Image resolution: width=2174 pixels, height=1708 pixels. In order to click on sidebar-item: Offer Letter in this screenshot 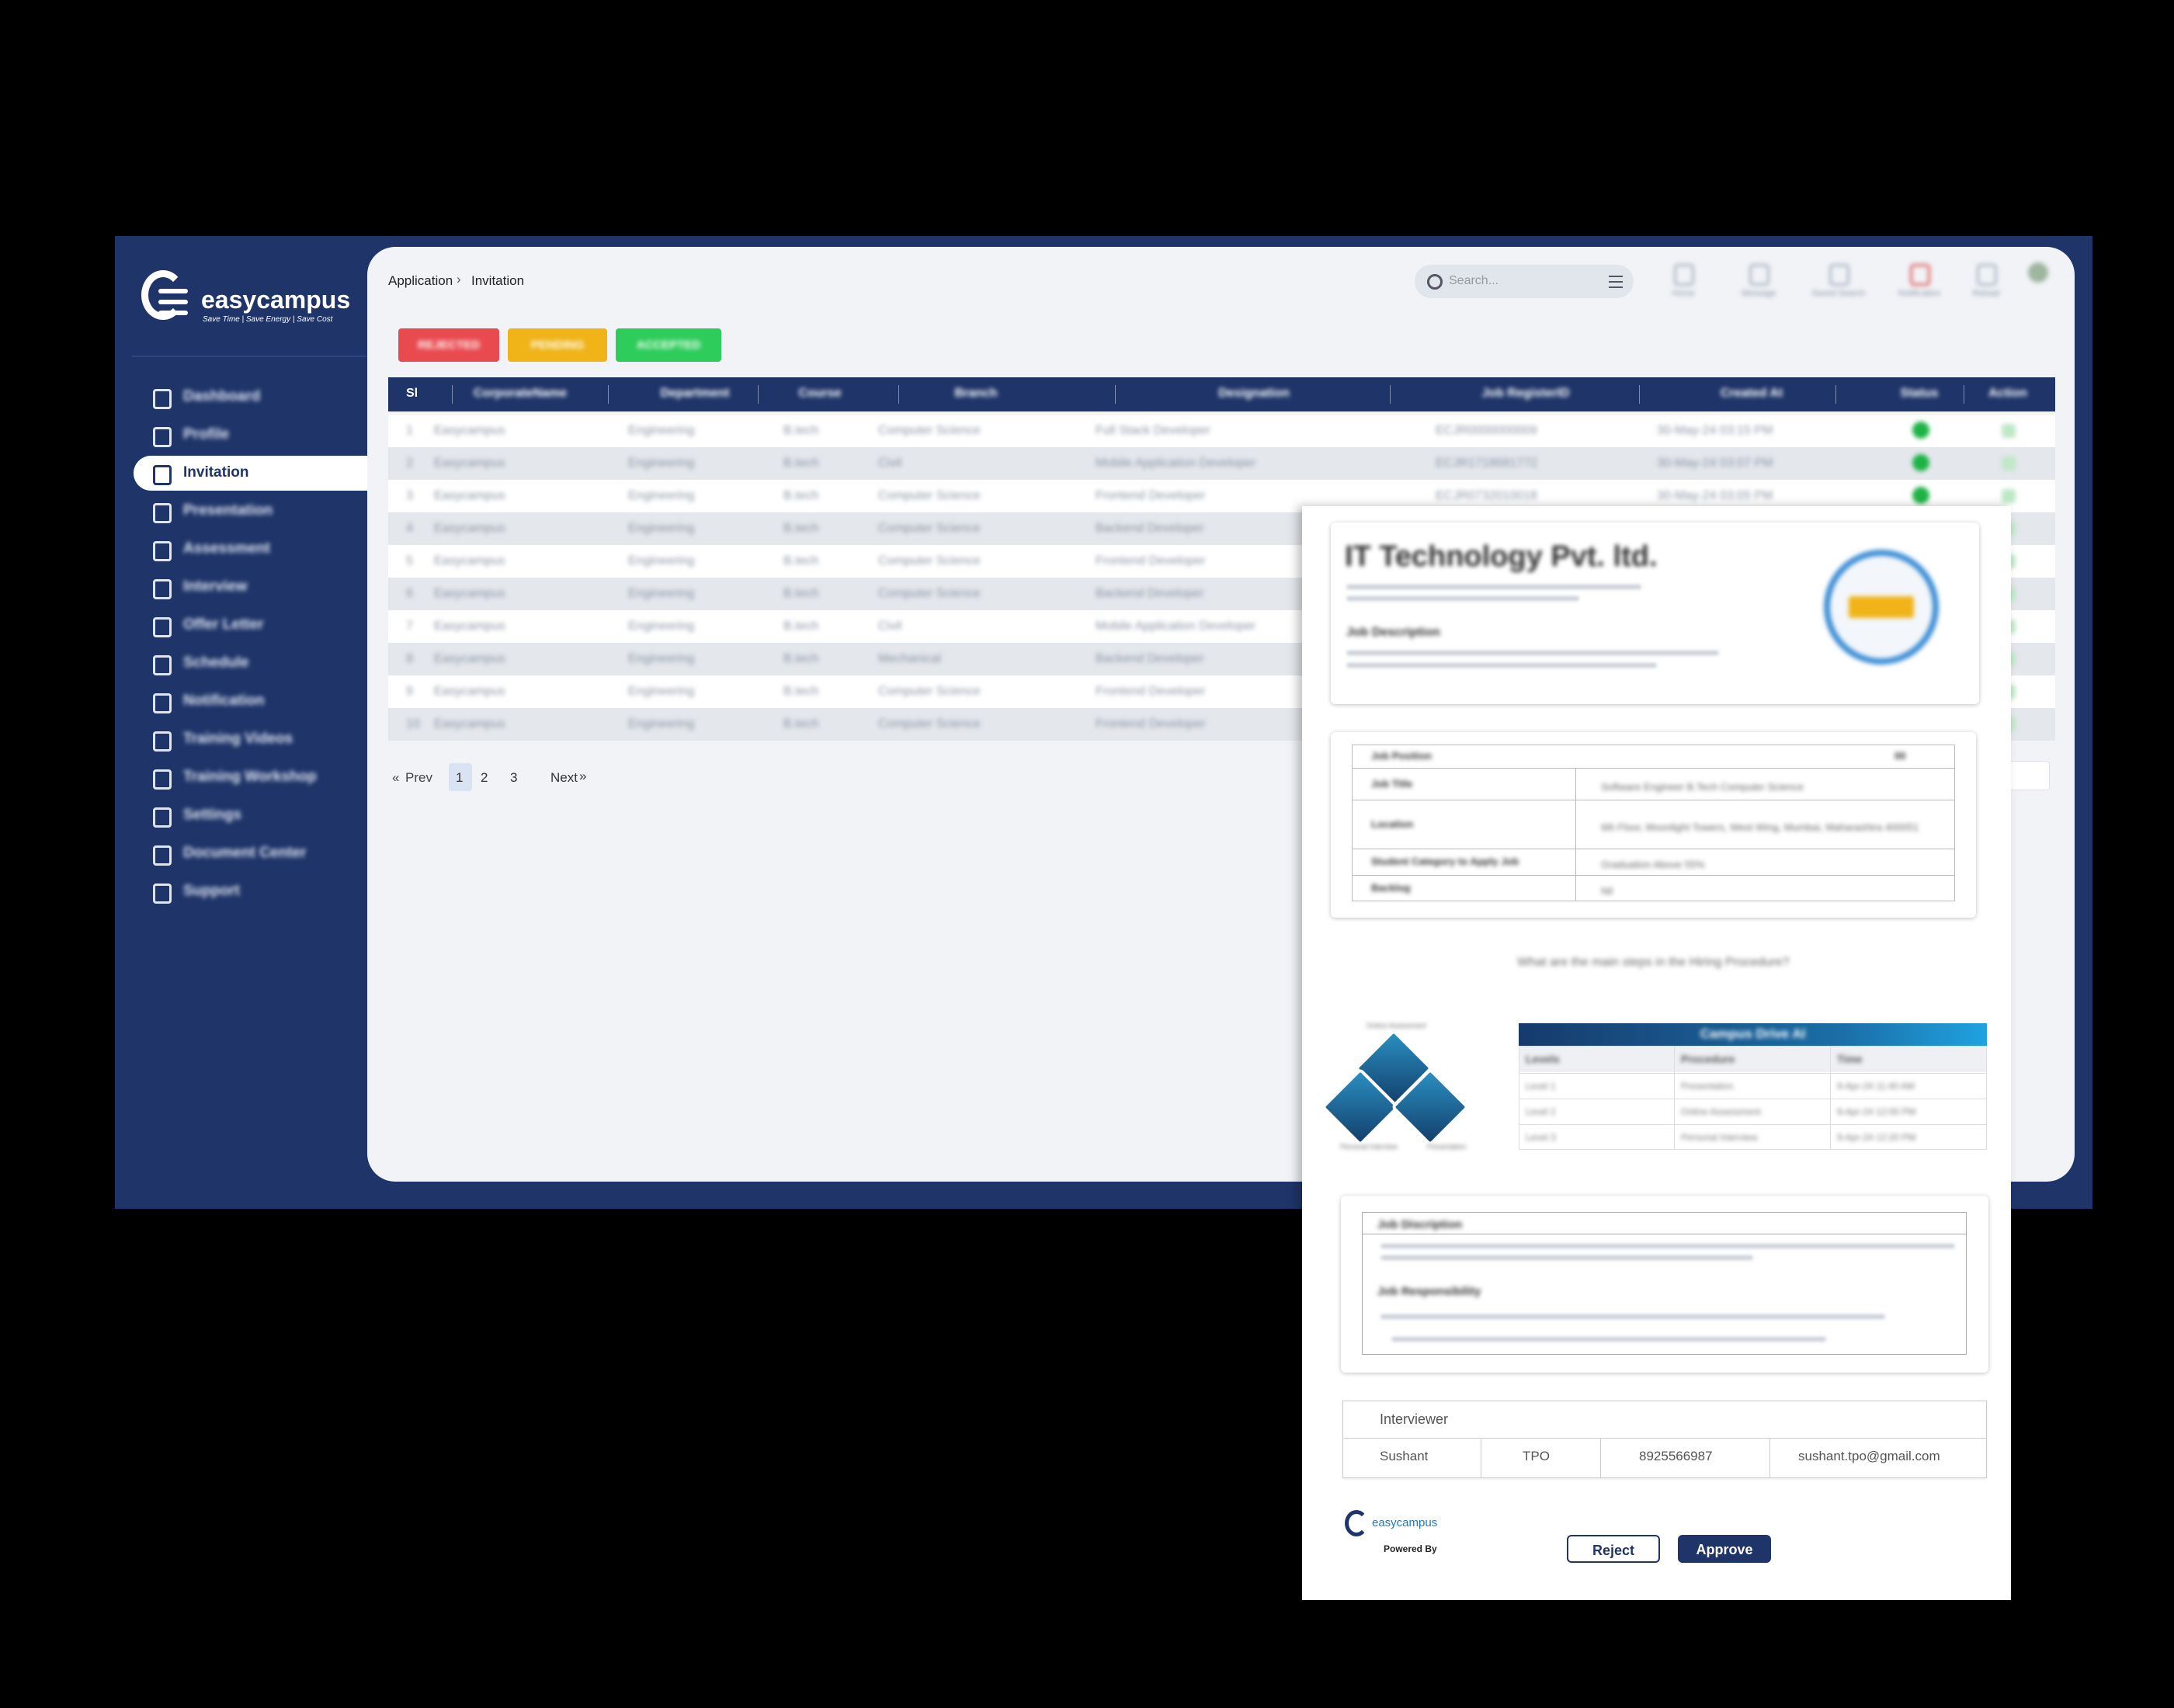, I will do `click(224, 624)`.